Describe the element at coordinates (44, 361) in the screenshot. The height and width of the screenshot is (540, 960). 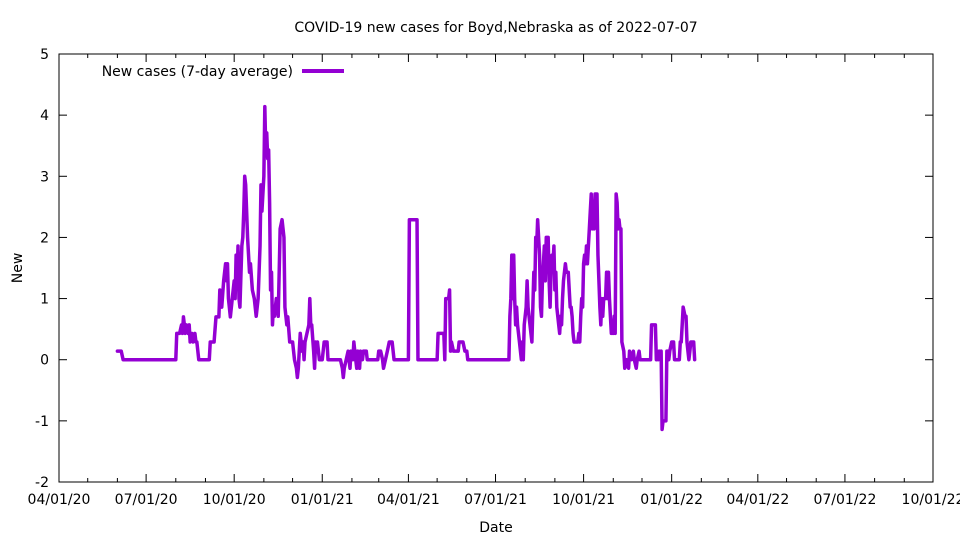
I see `y-tick-label: 0` at that location.